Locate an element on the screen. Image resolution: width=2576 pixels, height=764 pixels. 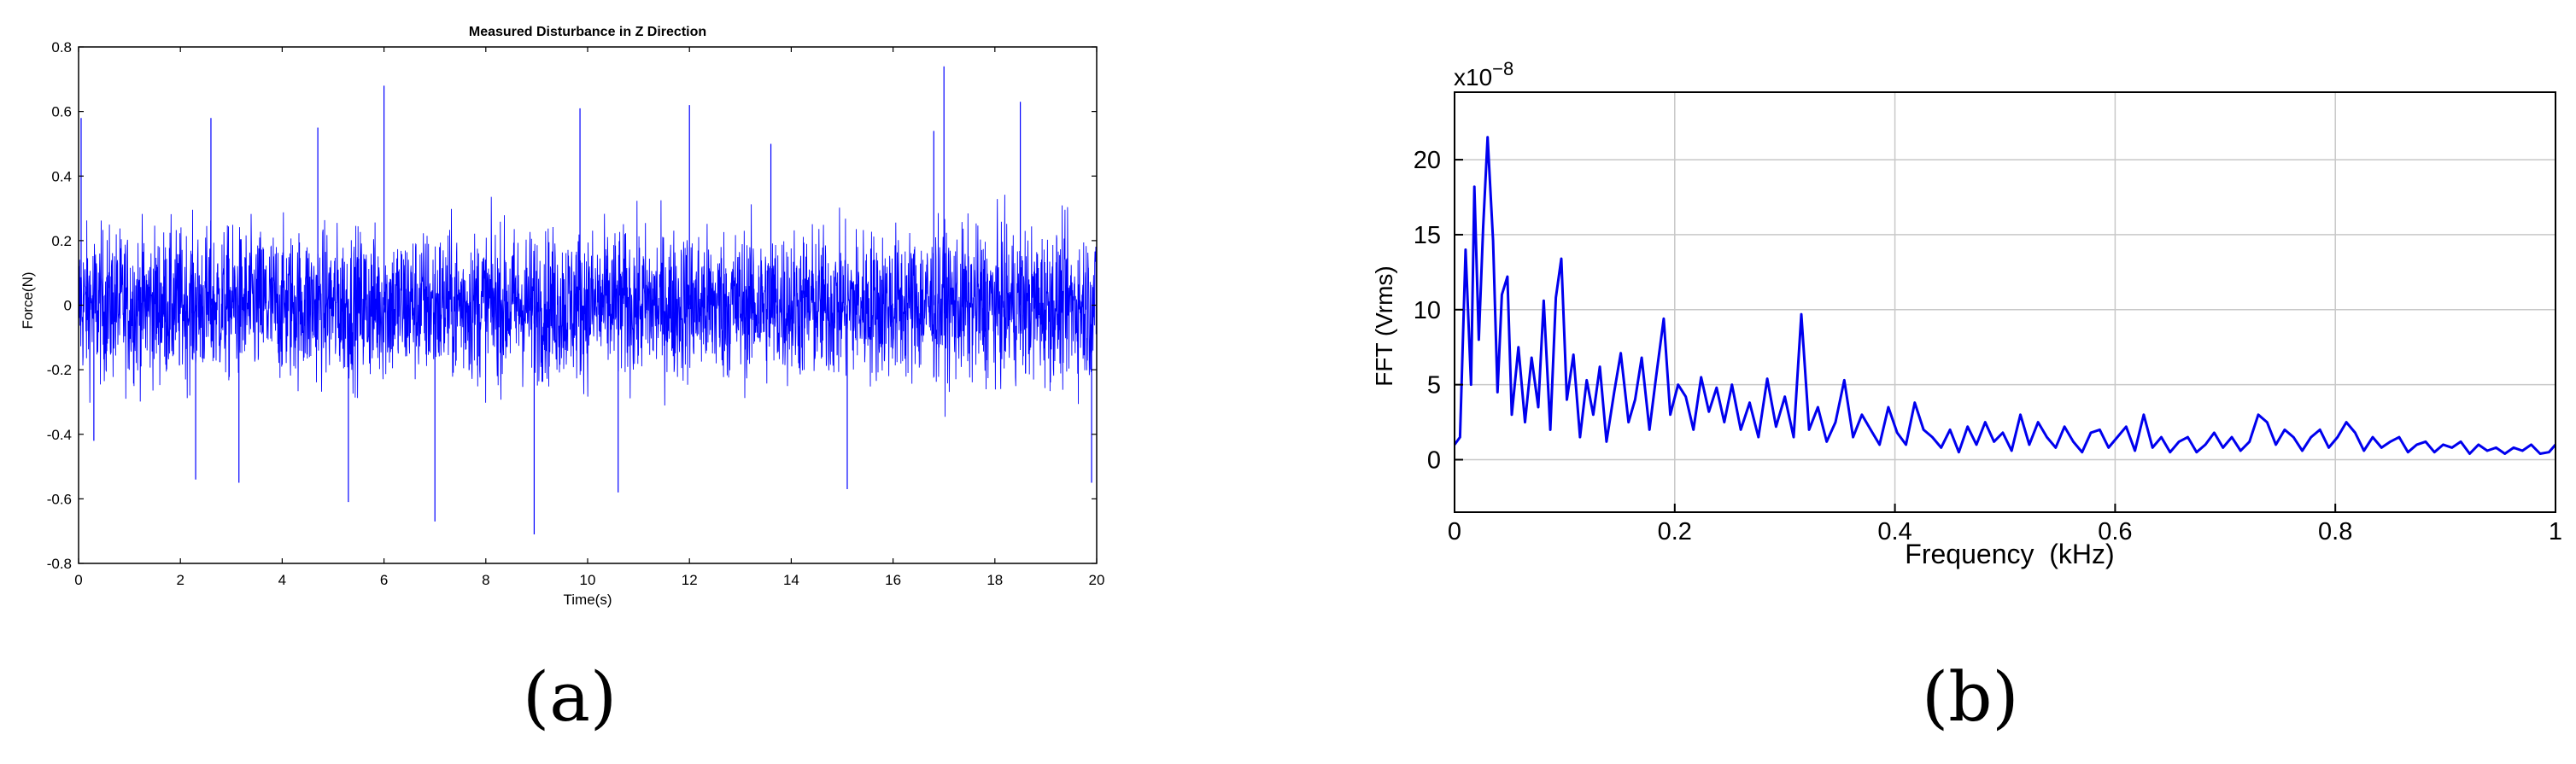
x-tick-label: 16 is located at coordinates (893, 580).